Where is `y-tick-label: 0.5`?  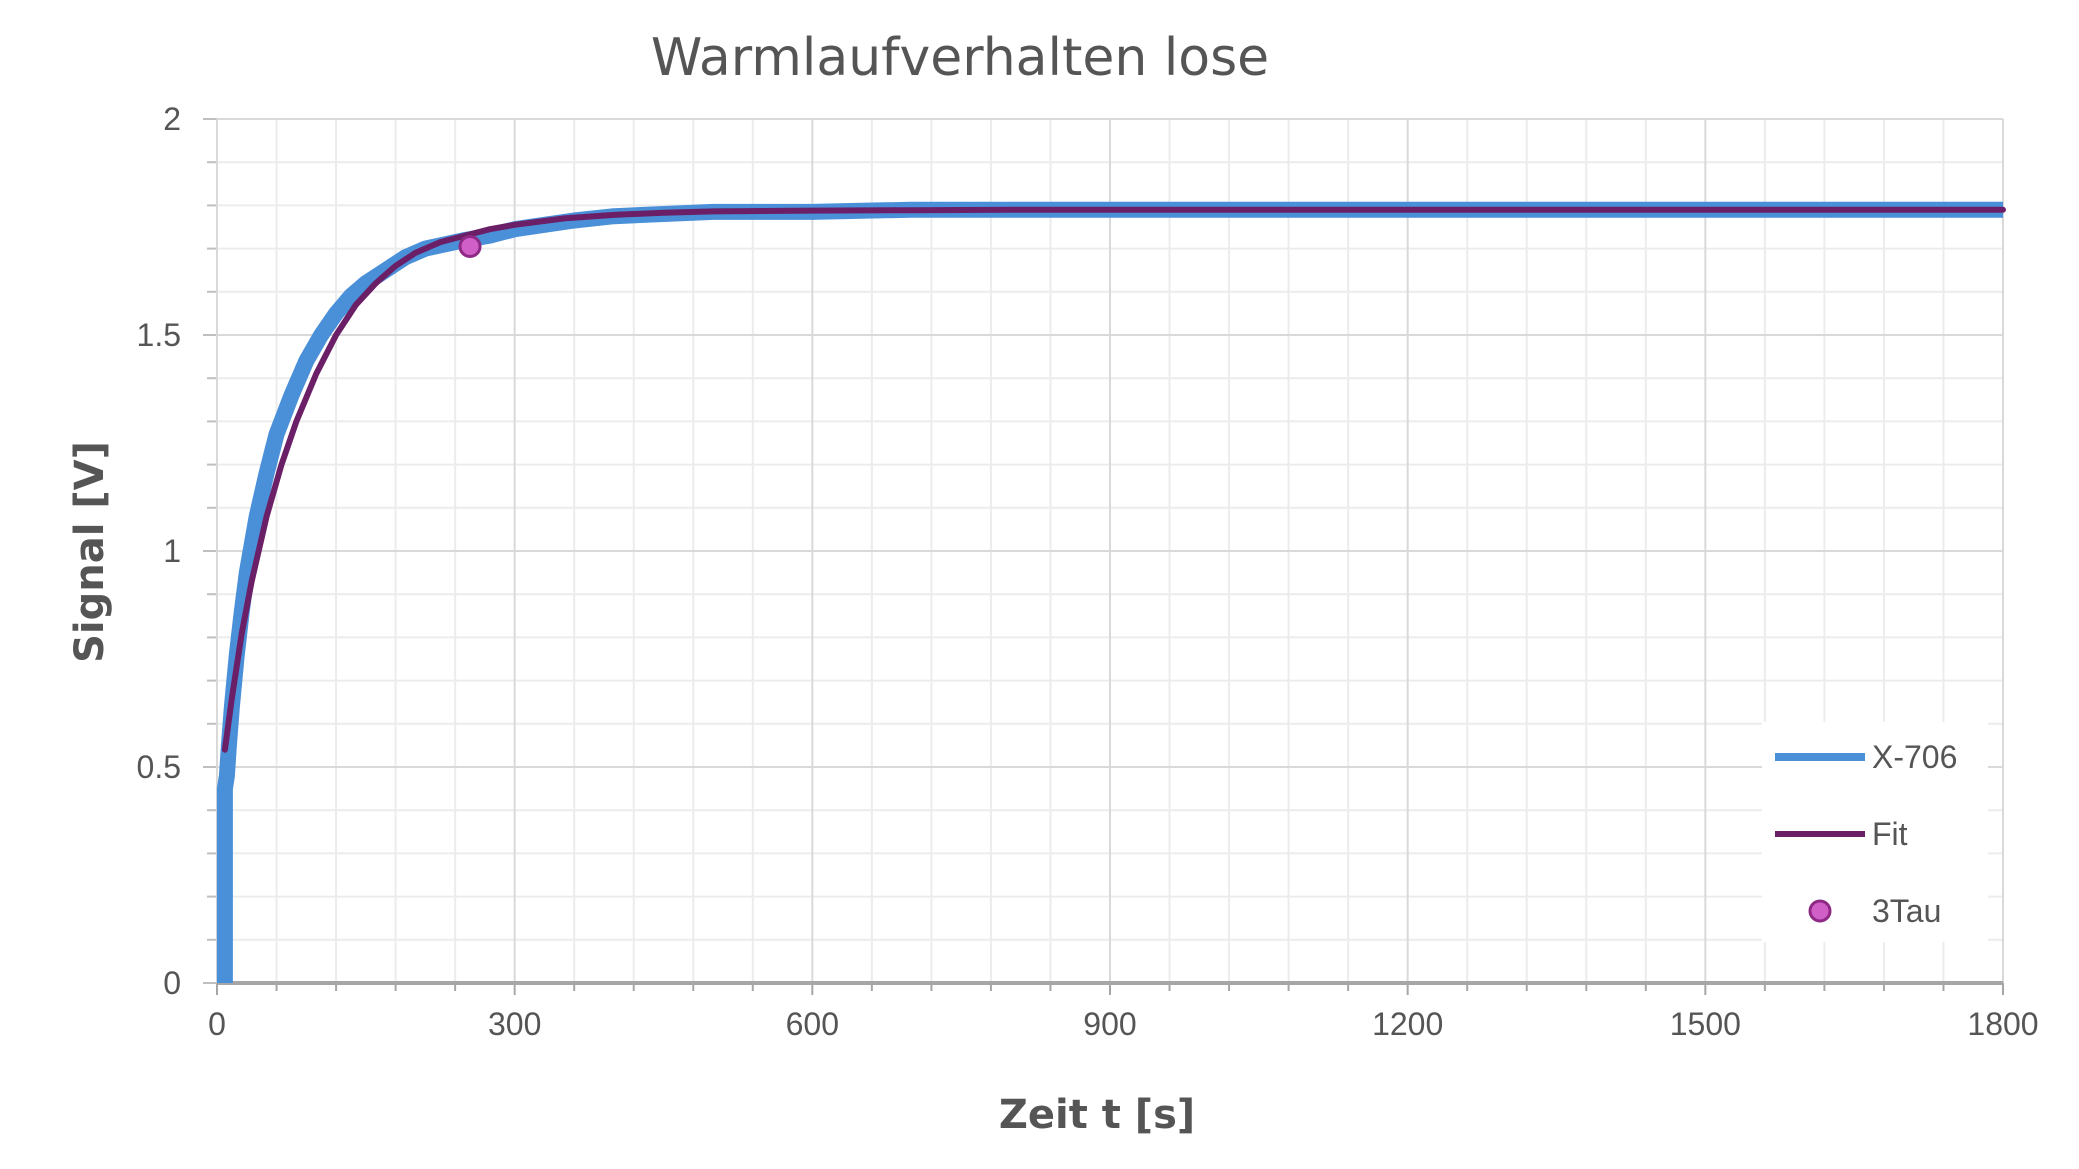 y-tick-label: 0.5 is located at coordinates (159, 767).